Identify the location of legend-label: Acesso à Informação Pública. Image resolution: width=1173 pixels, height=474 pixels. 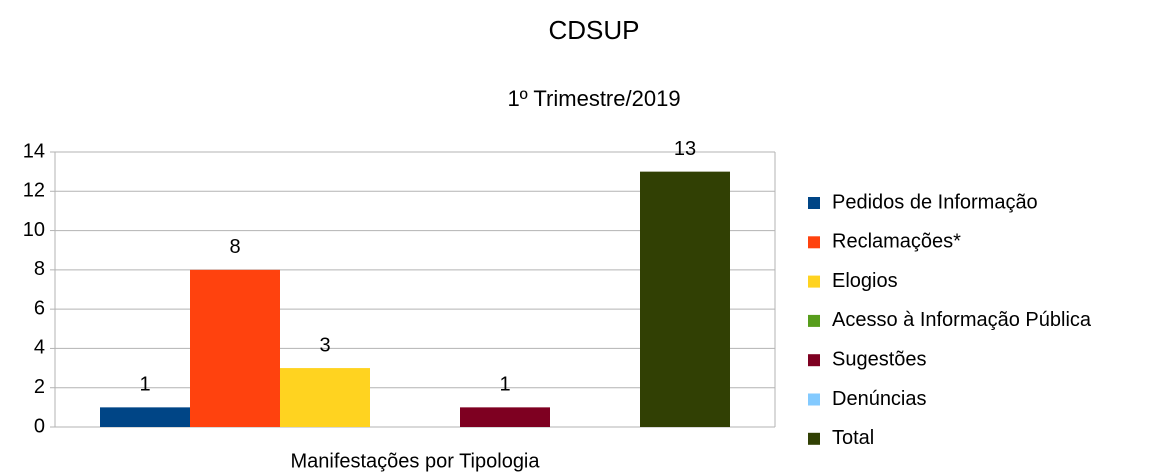
(962, 320).